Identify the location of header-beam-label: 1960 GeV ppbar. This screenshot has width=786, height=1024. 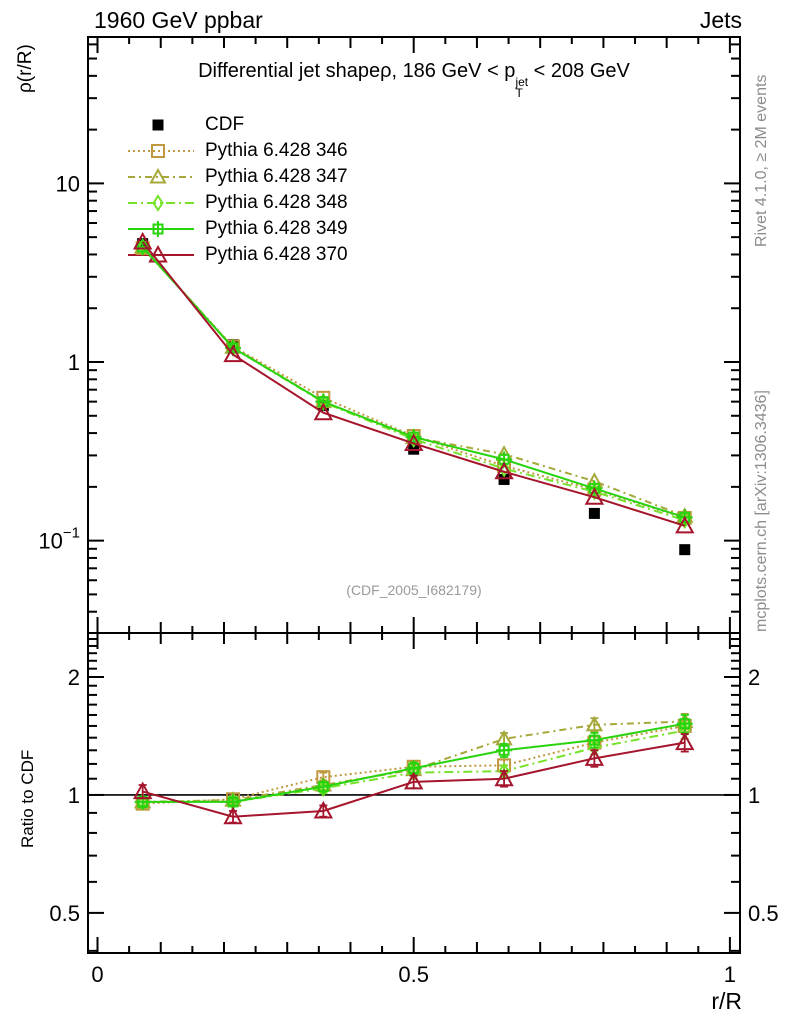
(178, 20).